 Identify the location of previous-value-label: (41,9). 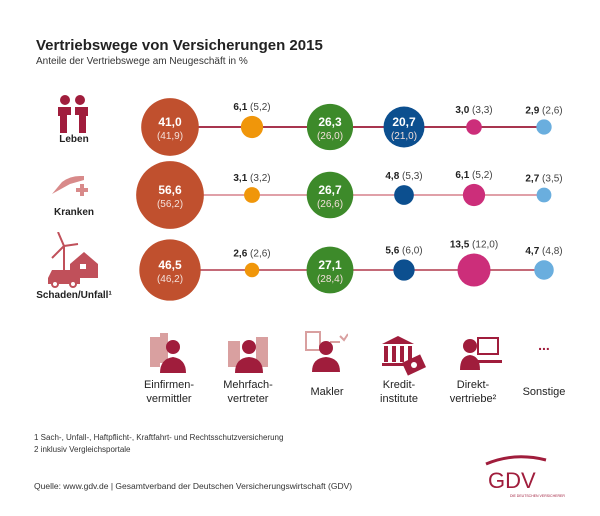
(170, 136).